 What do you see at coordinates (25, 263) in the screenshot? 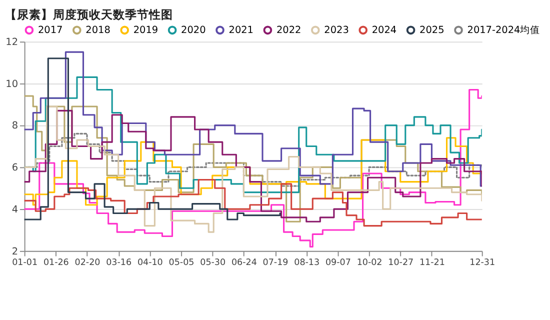
I see `x-tick-label: 01-01` at bounding box center [25, 263].